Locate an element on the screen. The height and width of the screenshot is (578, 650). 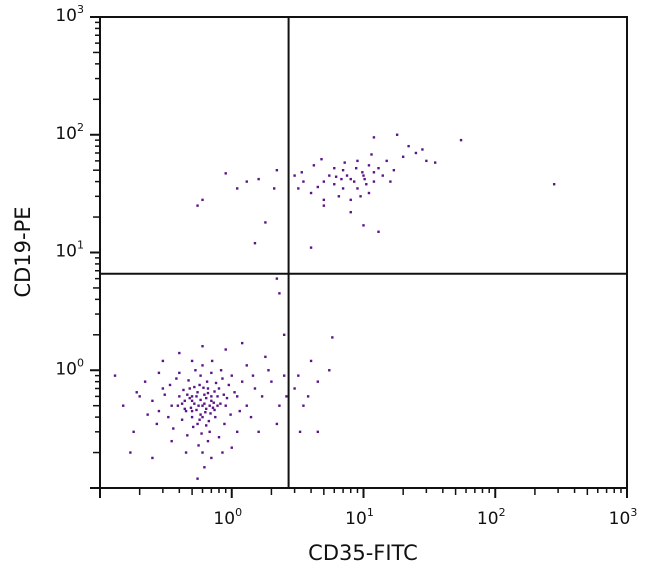
x-tick-label: 10¹ is located at coordinates (359, 517).